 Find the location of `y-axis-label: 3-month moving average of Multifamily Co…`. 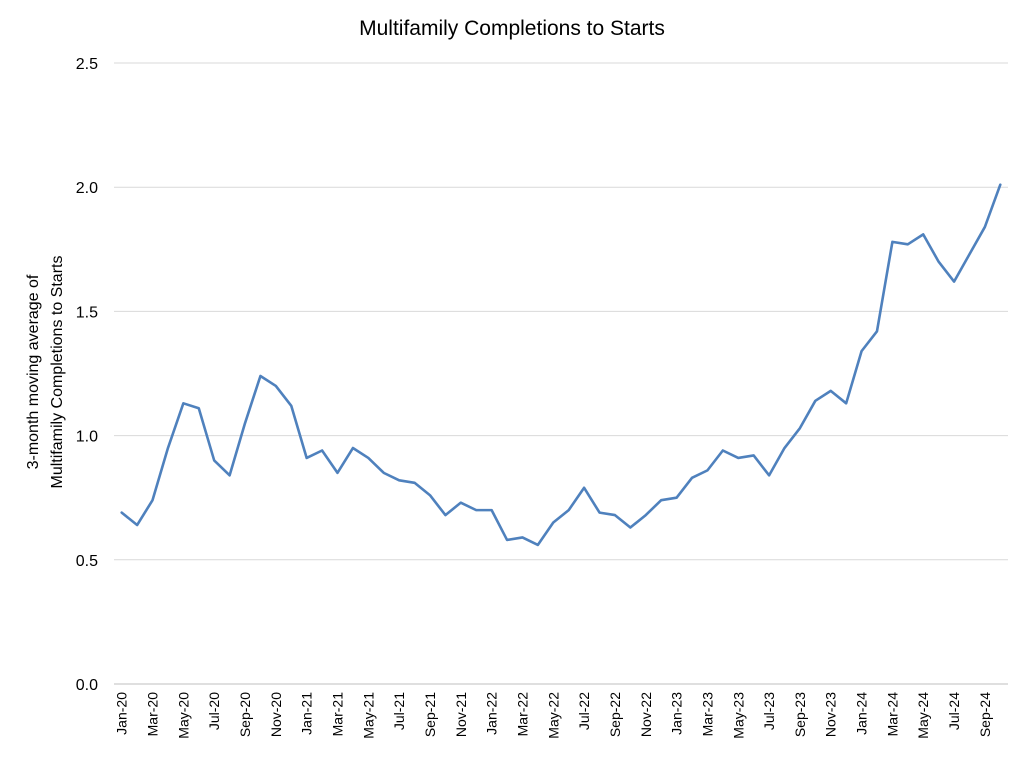

y-axis-label: 3-month moving average of Multifamily Co… is located at coordinates (45, 372).